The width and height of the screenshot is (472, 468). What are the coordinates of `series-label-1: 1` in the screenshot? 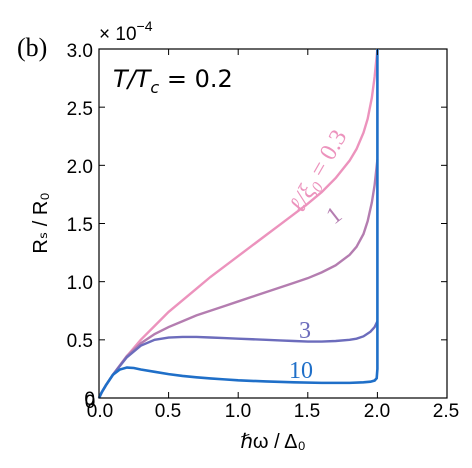 It's located at (334, 216).